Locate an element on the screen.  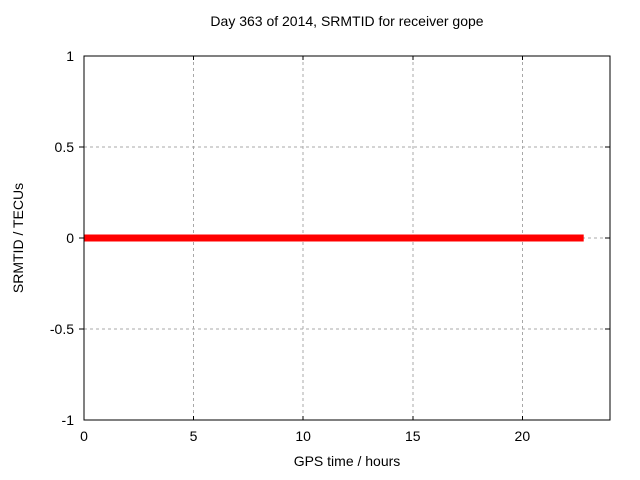
y-tick-label: 0.5 is located at coordinates (65, 147).